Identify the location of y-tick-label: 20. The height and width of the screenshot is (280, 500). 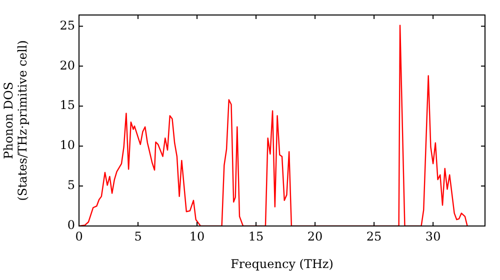
(67, 65).